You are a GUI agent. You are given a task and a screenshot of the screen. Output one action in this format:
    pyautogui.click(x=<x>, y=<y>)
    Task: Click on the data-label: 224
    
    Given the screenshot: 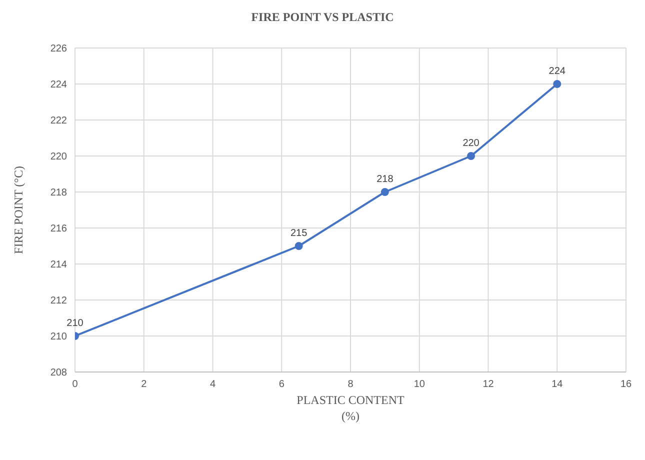 What is the action you would take?
    pyautogui.click(x=557, y=71)
    